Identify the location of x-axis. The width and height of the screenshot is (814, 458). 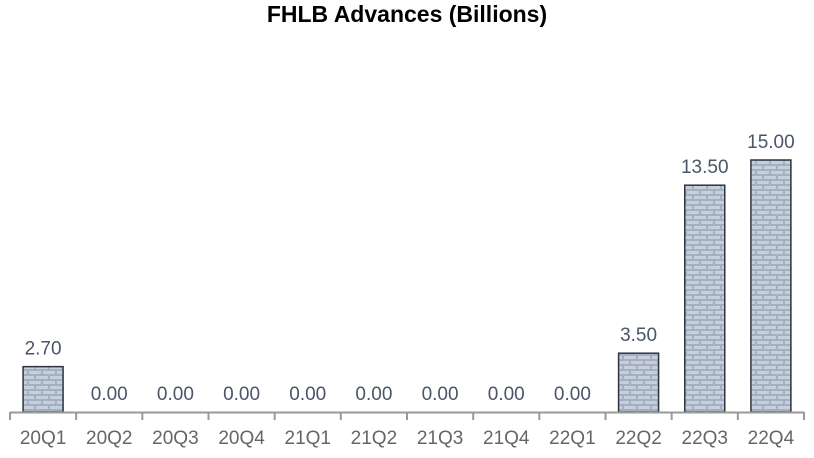
(407, 415).